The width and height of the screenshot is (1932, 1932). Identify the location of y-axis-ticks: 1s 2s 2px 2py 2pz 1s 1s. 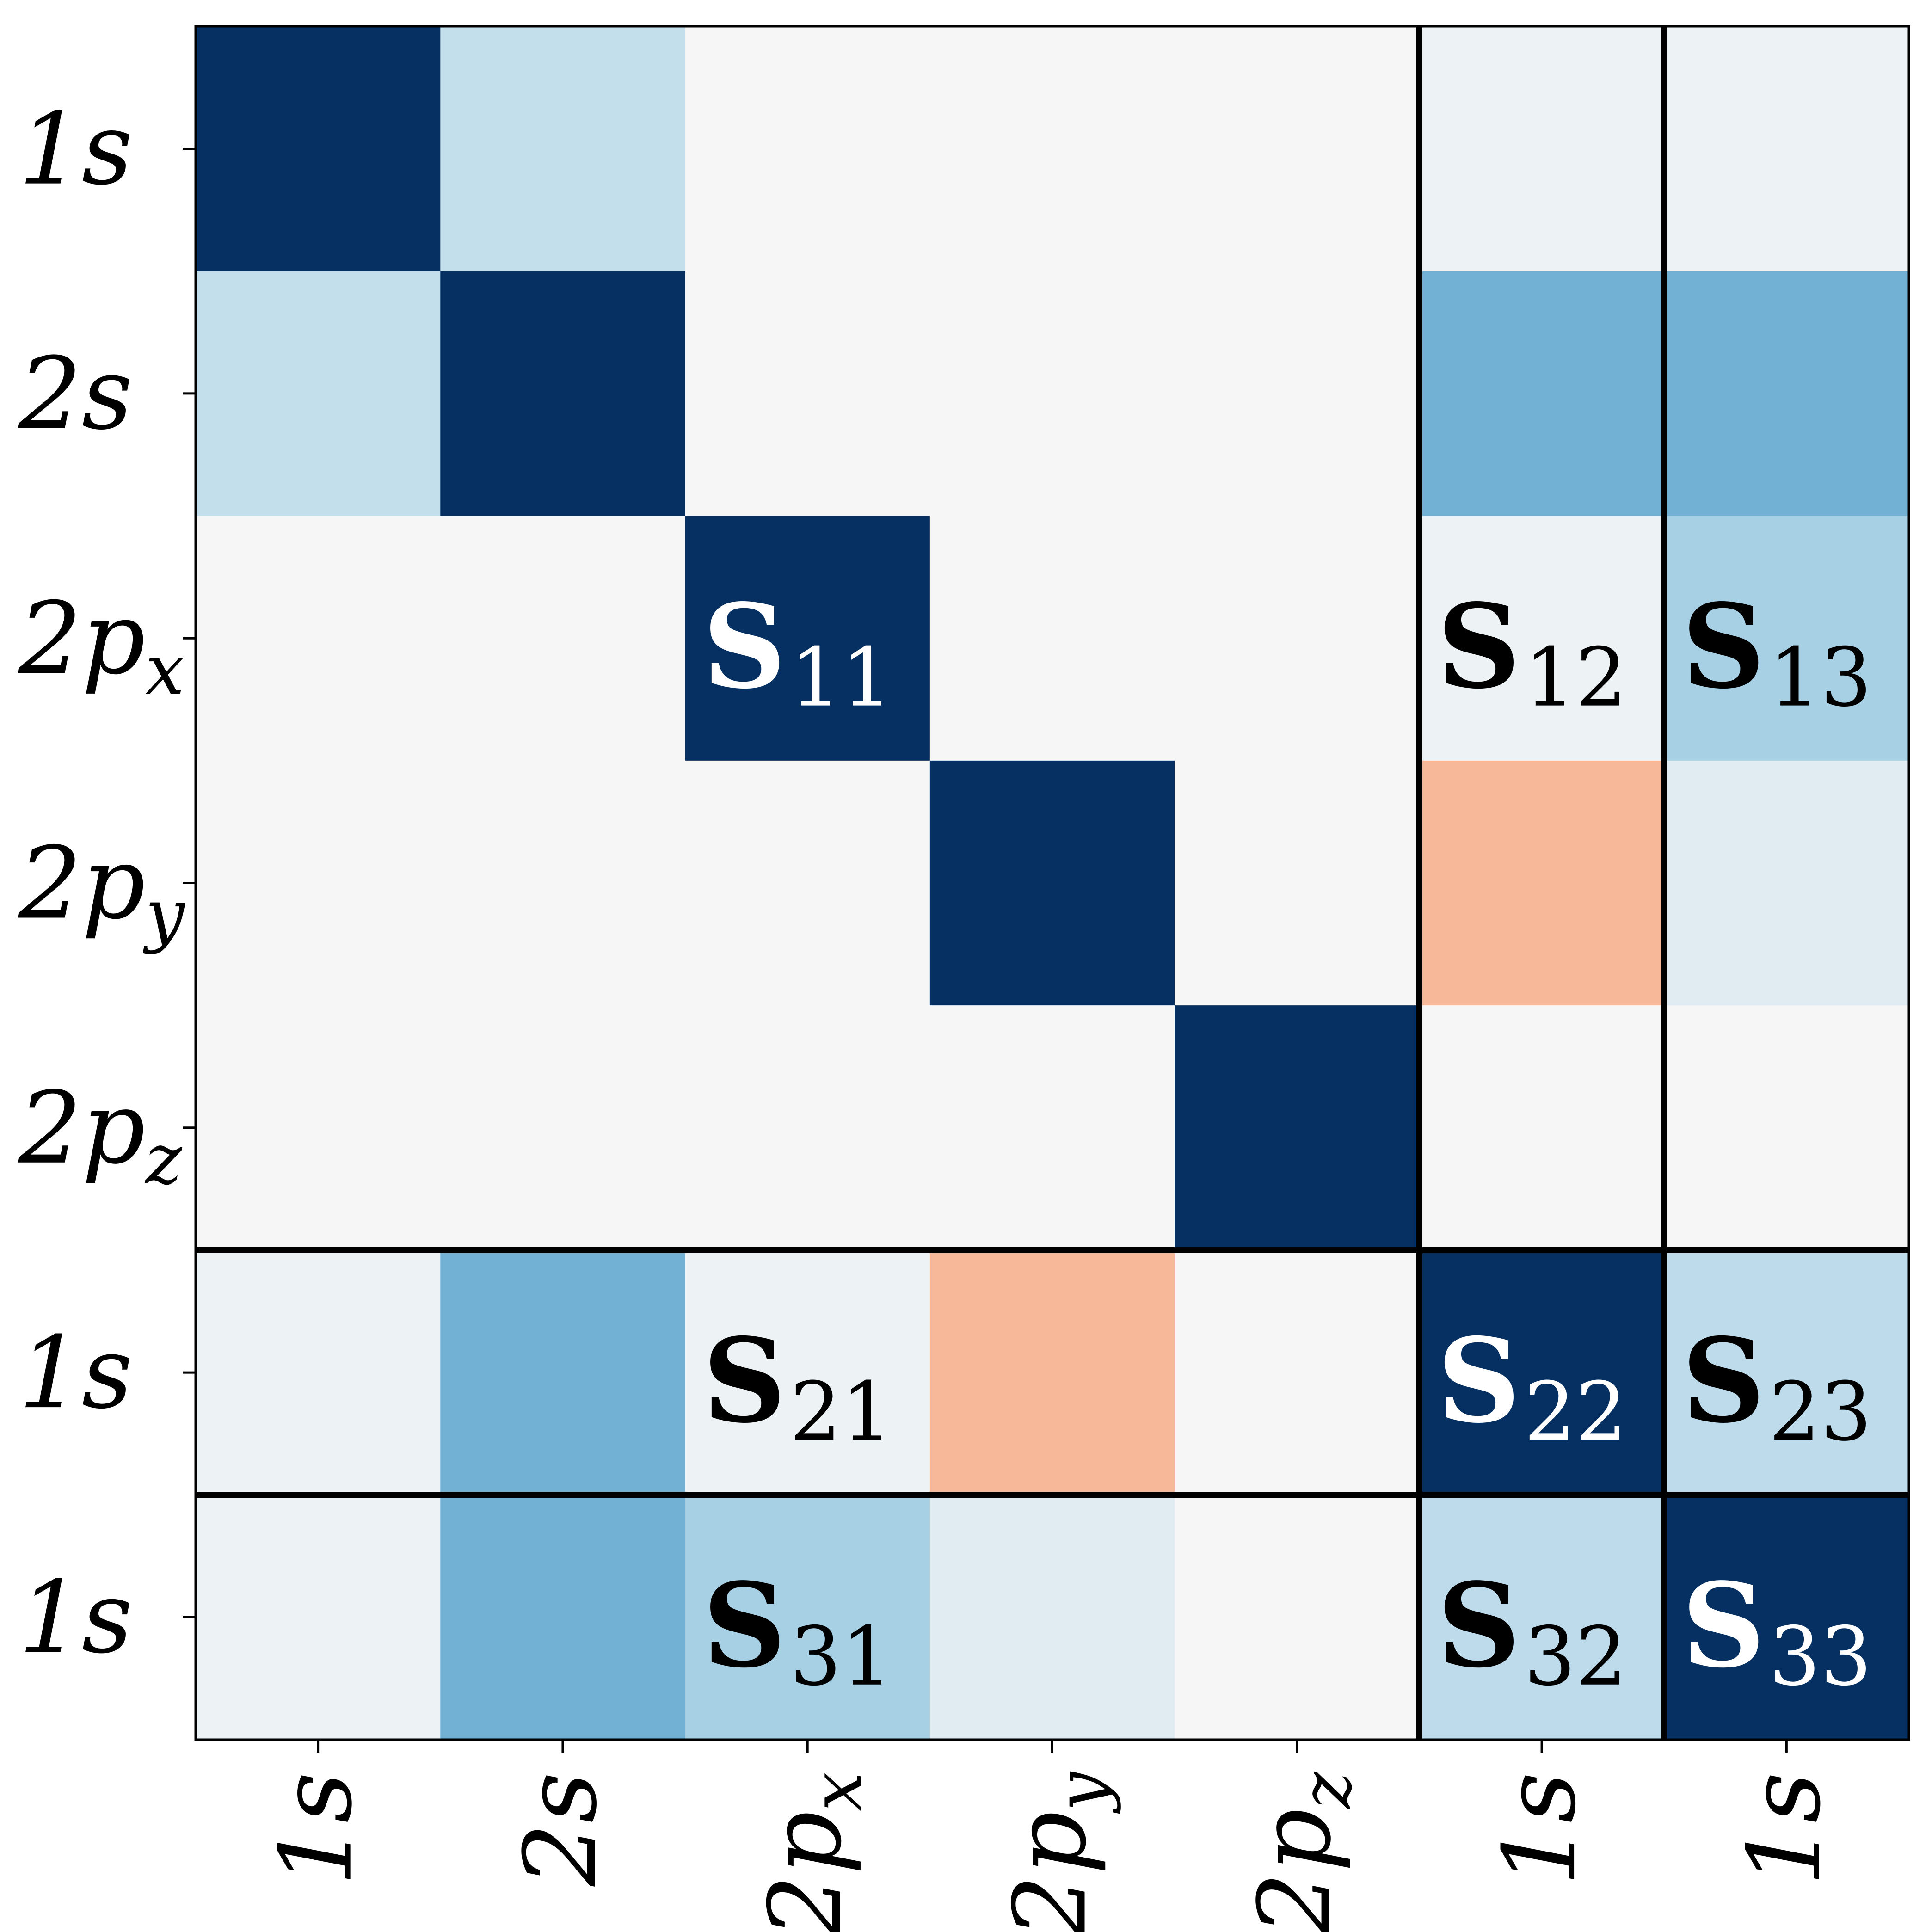
(107, 883).